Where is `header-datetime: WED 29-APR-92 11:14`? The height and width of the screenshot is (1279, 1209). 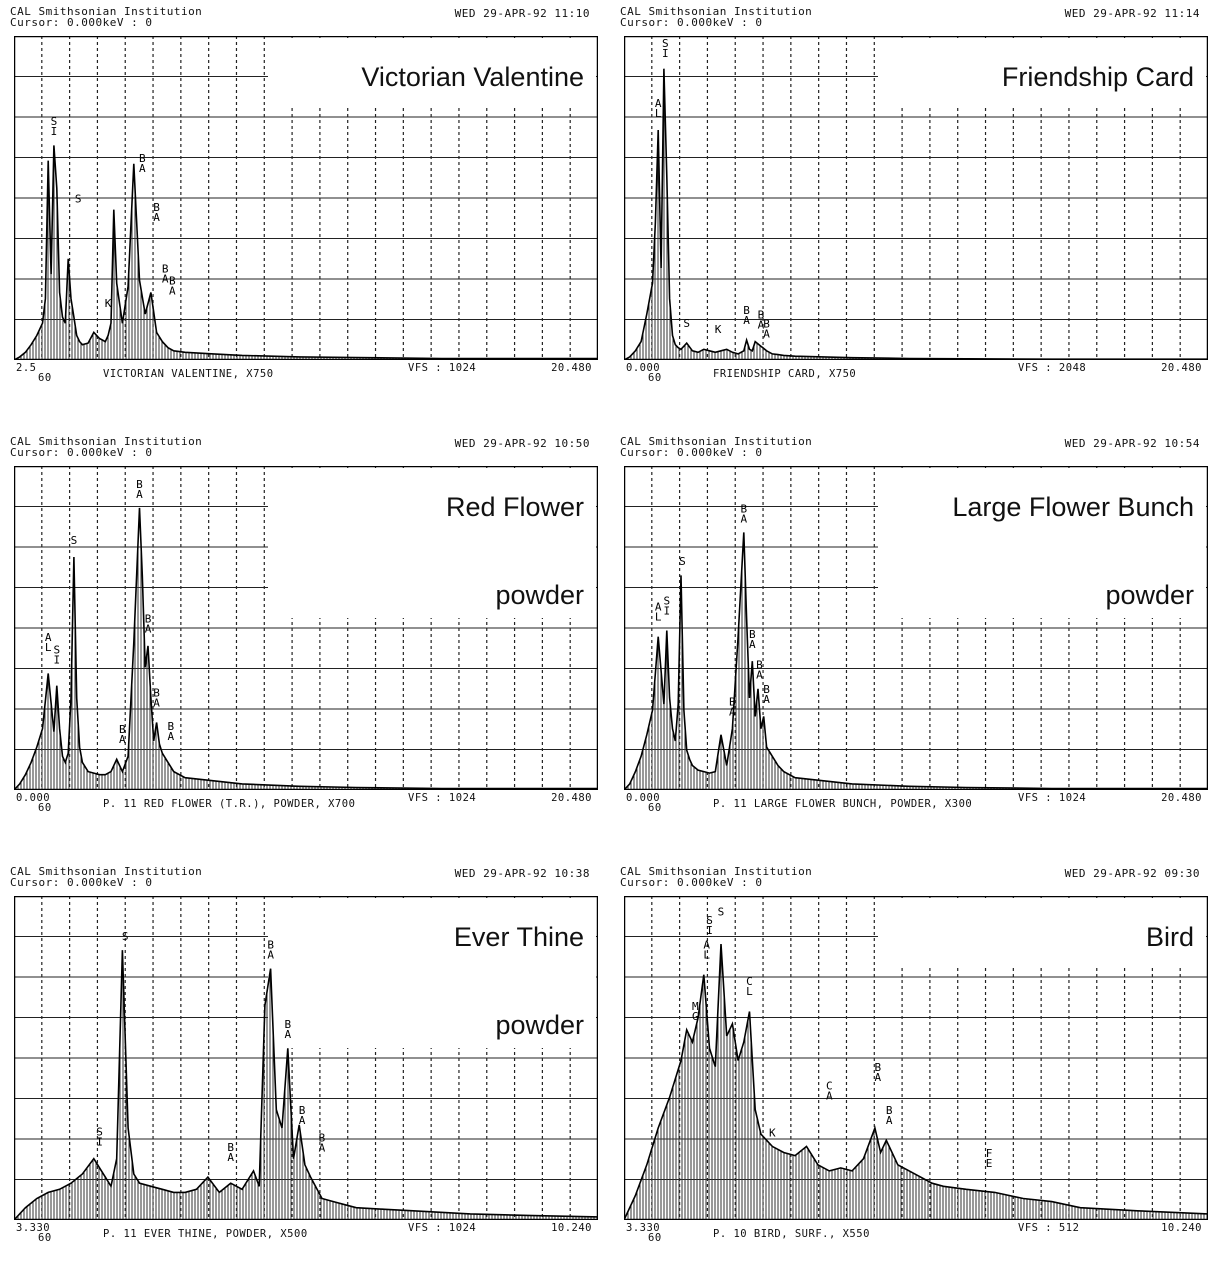
header-datetime: WED 29-APR-92 11:14 is located at coordinates (1132, 13).